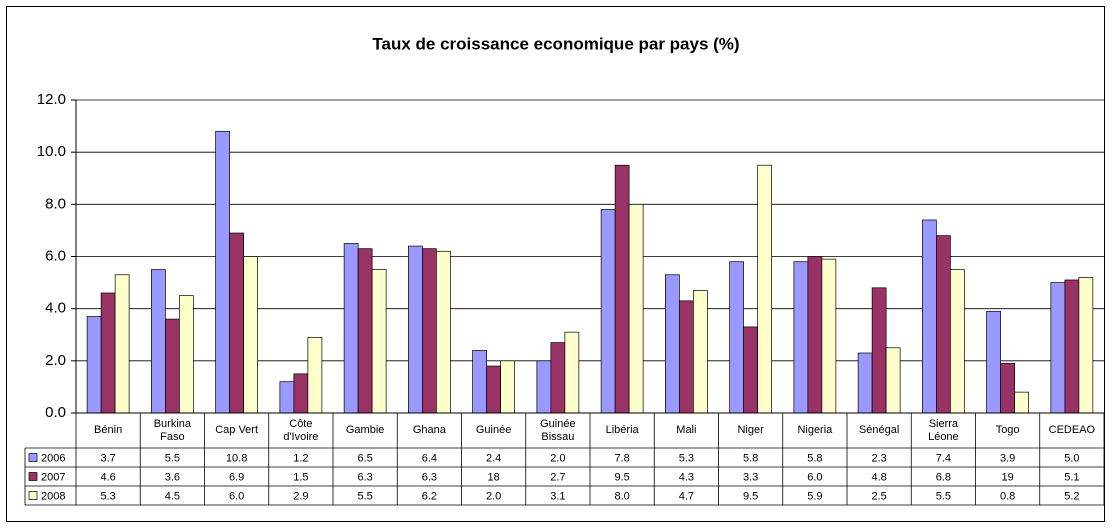 Image resolution: width=1112 pixels, height=529 pixels. Describe the element at coordinates (364, 496) in the screenshot. I see `table-value: 5.5` at that location.